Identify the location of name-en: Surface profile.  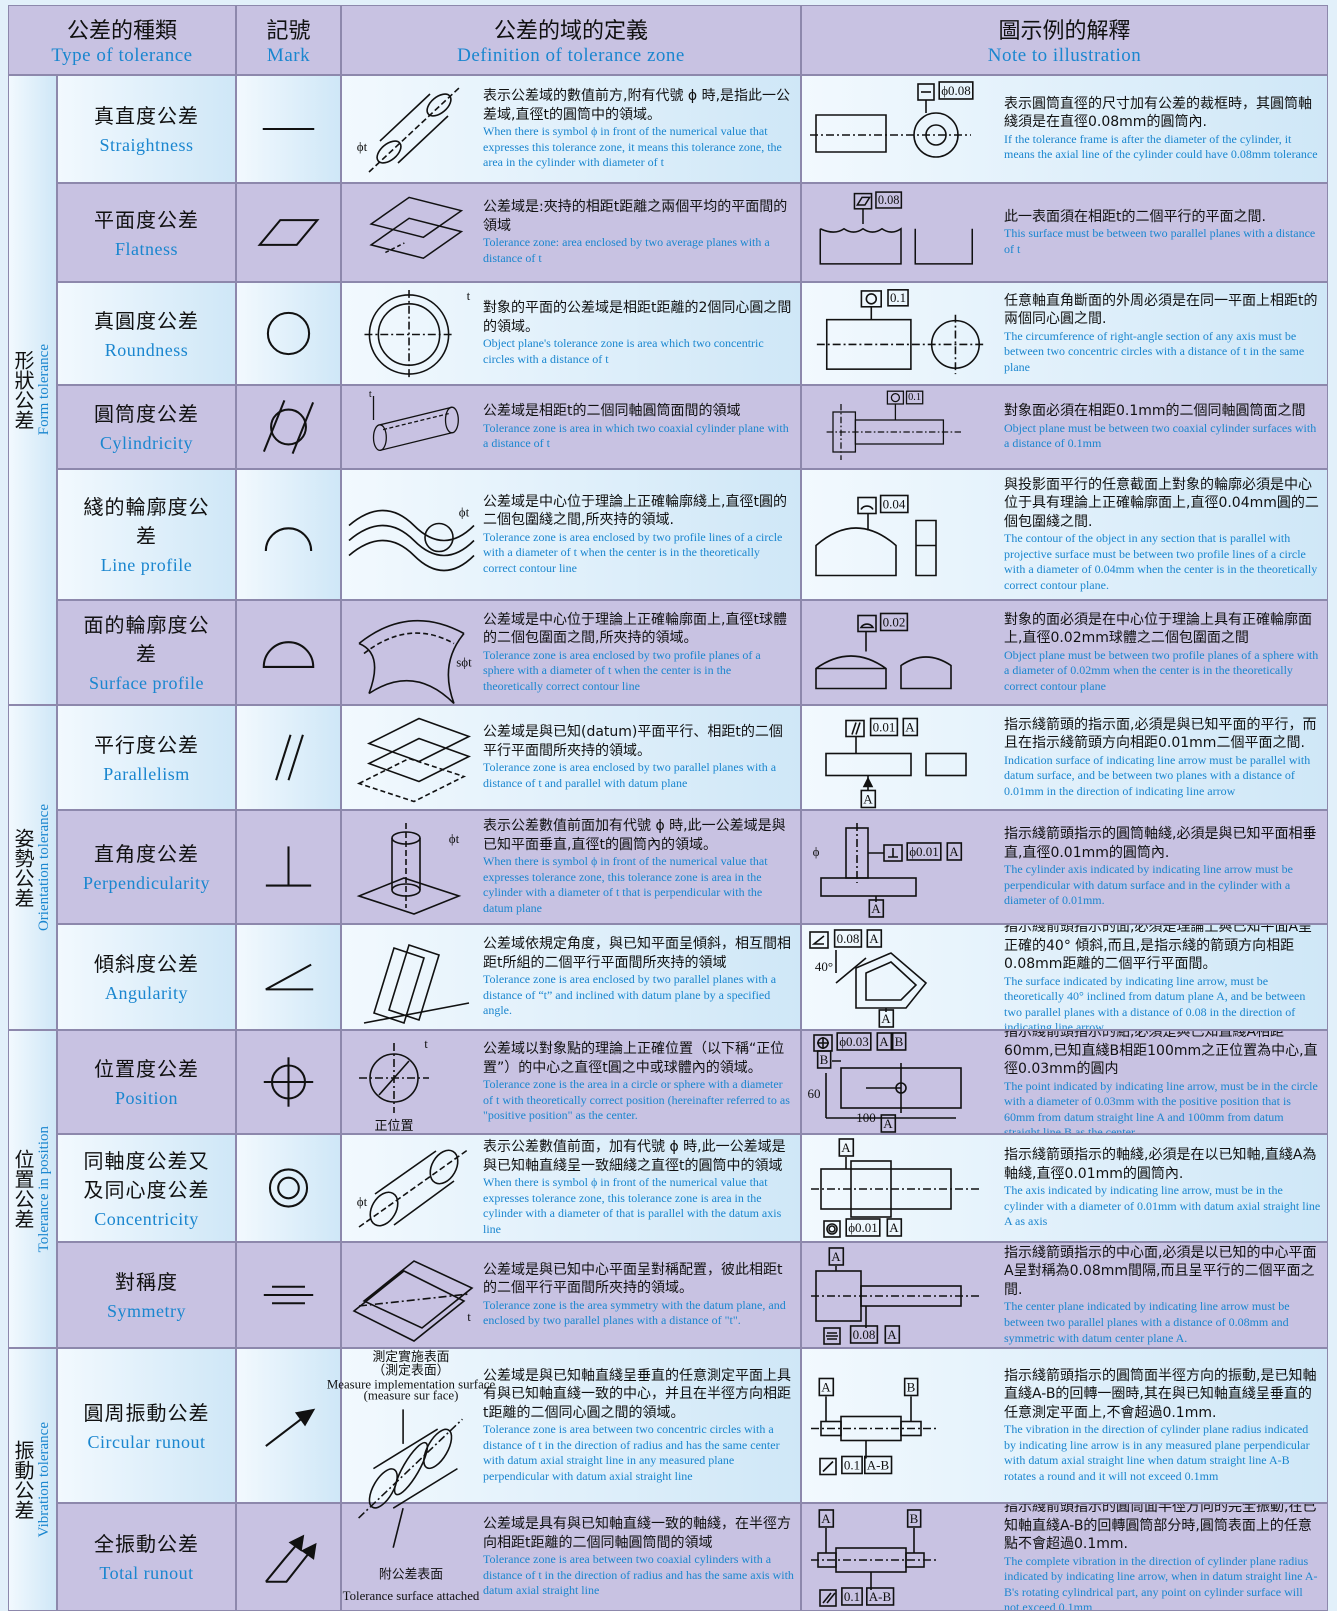
(146, 683).